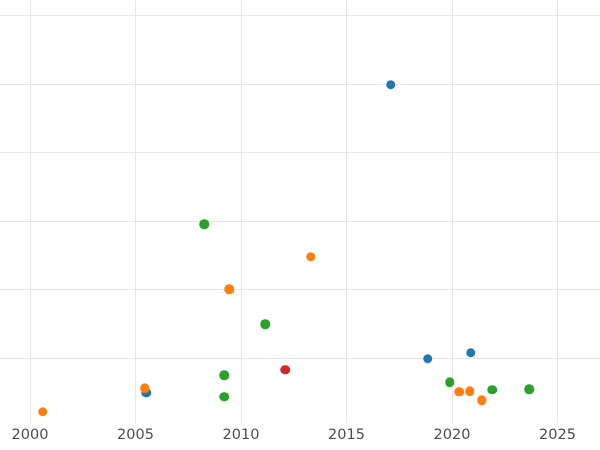 The width and height of the screenshot is (600, 450). What do you see at coordinates (30, 435) in the screenshot?
I see `x-tick-label: 2000` at bounding box center [30, 435].